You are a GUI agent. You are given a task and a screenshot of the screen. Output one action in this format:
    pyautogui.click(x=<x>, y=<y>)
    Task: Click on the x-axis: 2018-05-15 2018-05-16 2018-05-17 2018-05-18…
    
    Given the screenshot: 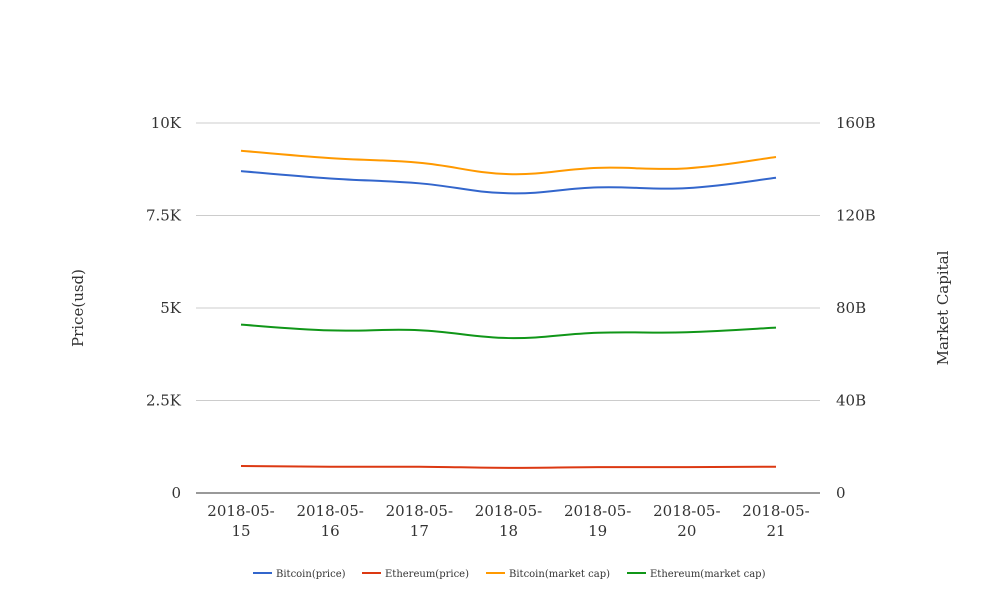 What is the action you would take?
    pyautogui.click(x=508, y=521)
    